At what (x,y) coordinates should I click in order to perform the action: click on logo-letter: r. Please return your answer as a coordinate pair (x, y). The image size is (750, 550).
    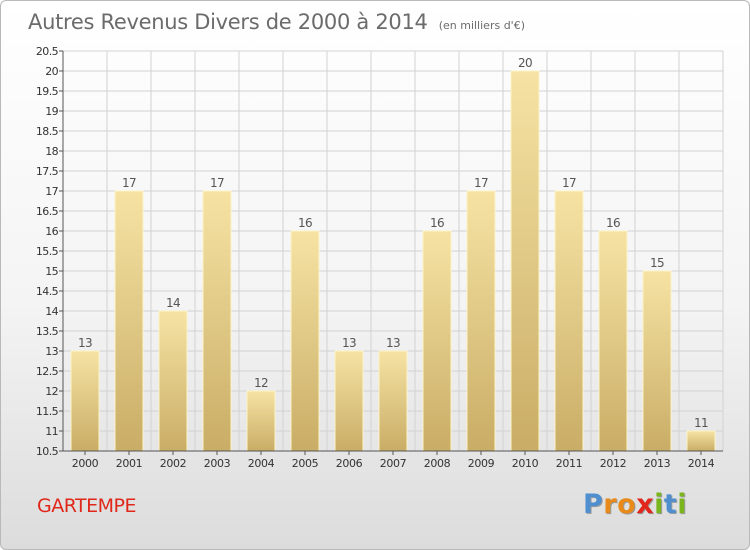
    Looking at the image, I should click on (610, 504).